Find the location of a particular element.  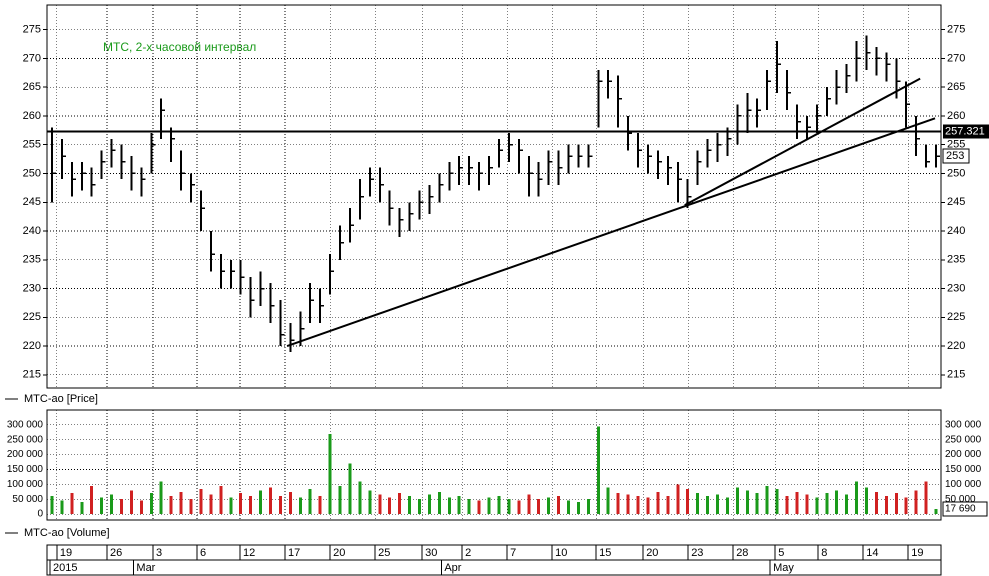

y-tick-label: 265 is located at coordinates (956, 87).